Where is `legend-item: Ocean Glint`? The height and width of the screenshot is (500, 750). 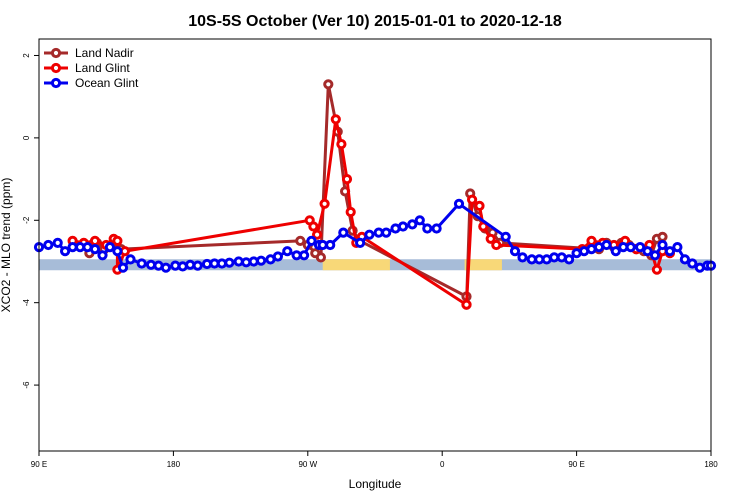 legend-item: Ocean Glint is located at coordinates (91, 83).